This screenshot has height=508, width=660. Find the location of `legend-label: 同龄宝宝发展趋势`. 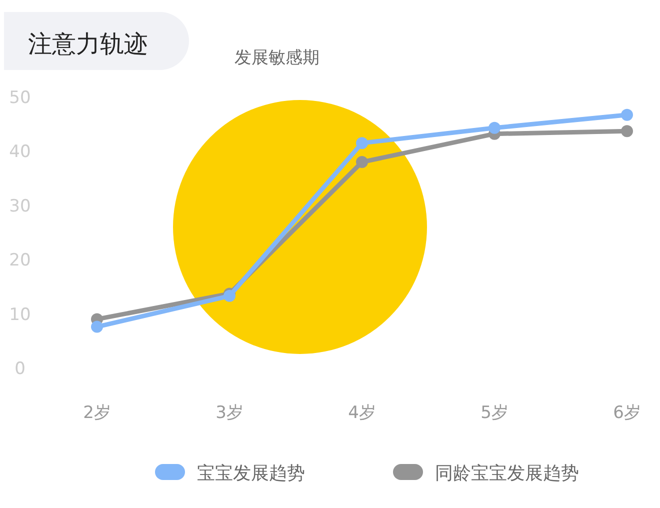

legend-label: 同龄宝宝发展趋势 is located at coordinates (507, 473).